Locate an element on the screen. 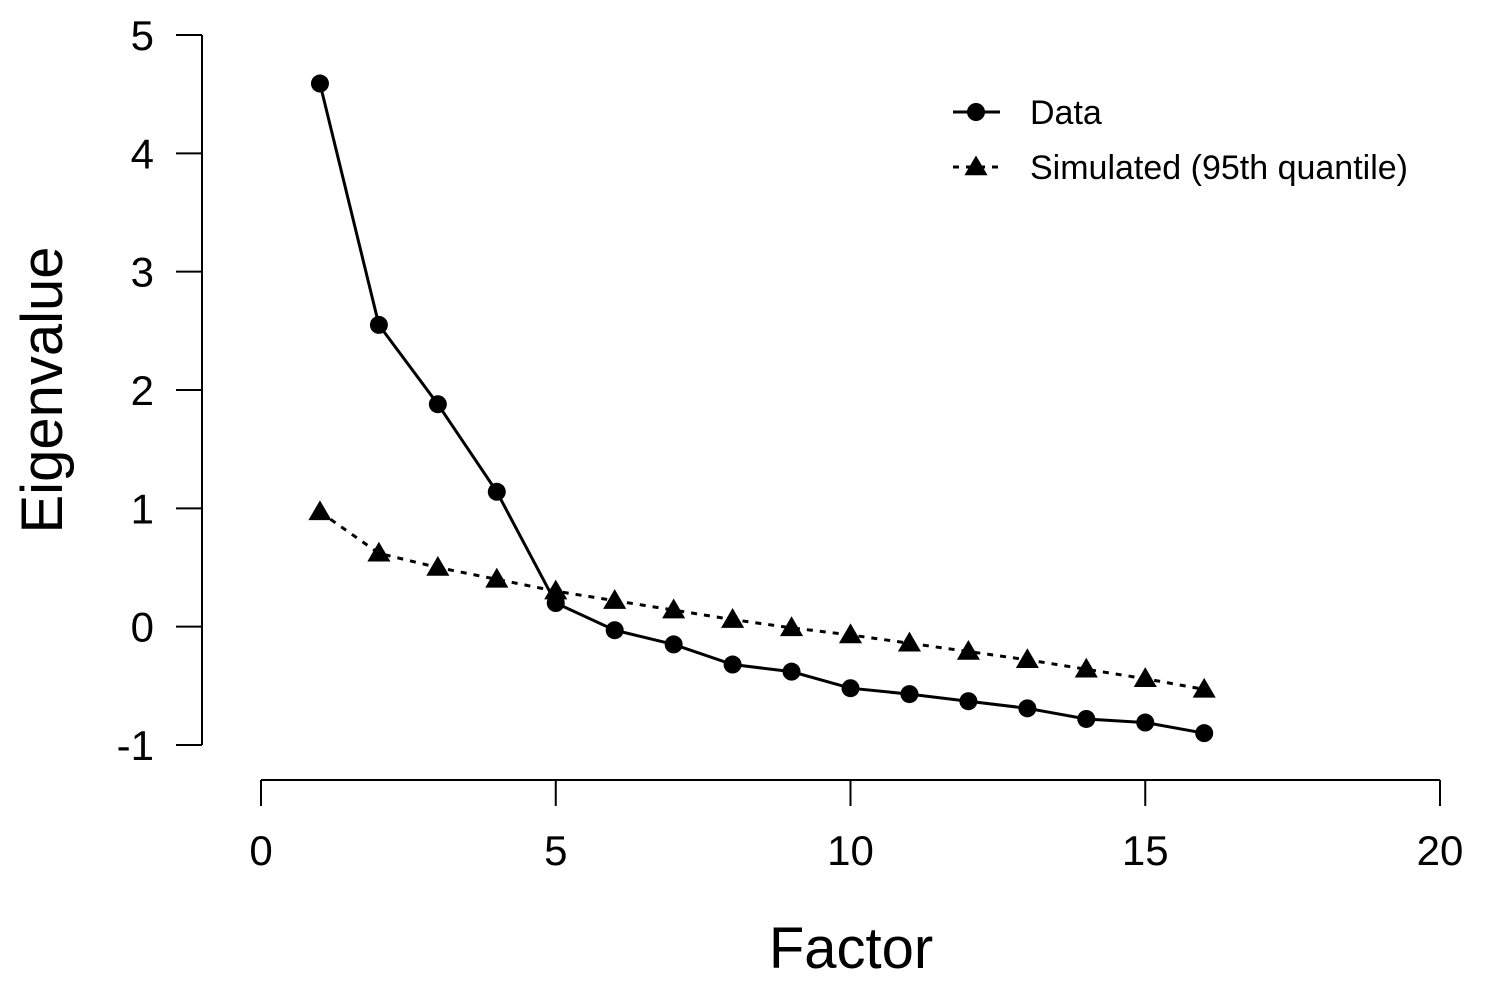 The width and height of the screenshot is (1500, 1000). x-tick-label: 0 is located at coordinates (260, 850).